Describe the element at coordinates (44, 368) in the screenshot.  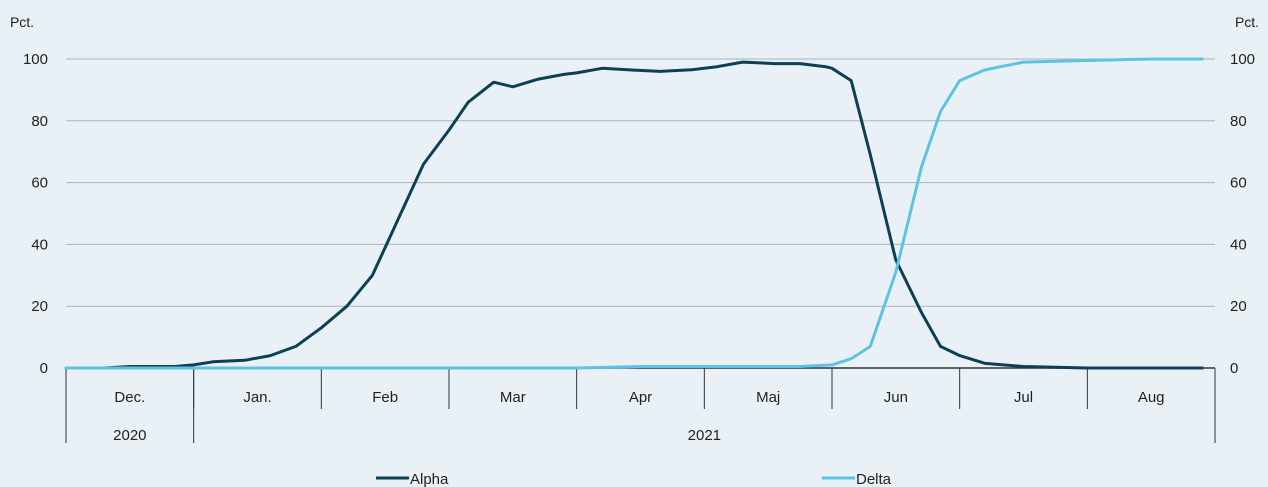
I see `y-tick-label-left: 0` at that location.